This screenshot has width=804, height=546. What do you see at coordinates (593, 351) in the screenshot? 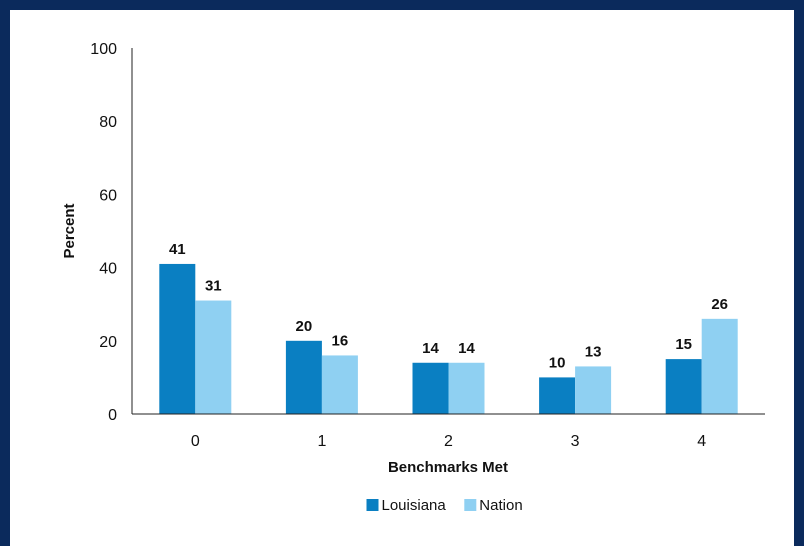
I see `data-label: 13` at bounding box center [593, 351].